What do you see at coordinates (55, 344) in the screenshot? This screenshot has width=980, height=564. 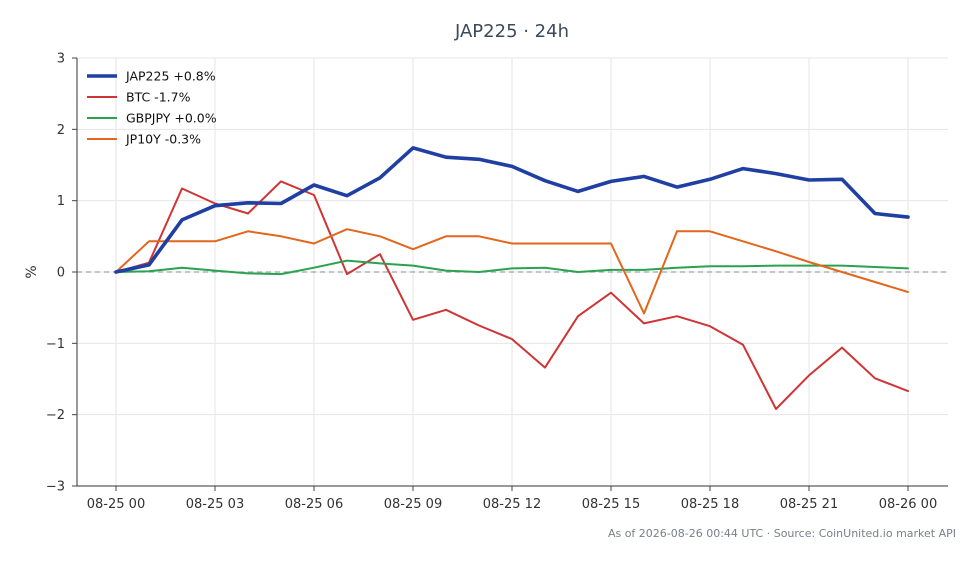 I see `y-tick-label: −1` at bounding box center [55, 344].